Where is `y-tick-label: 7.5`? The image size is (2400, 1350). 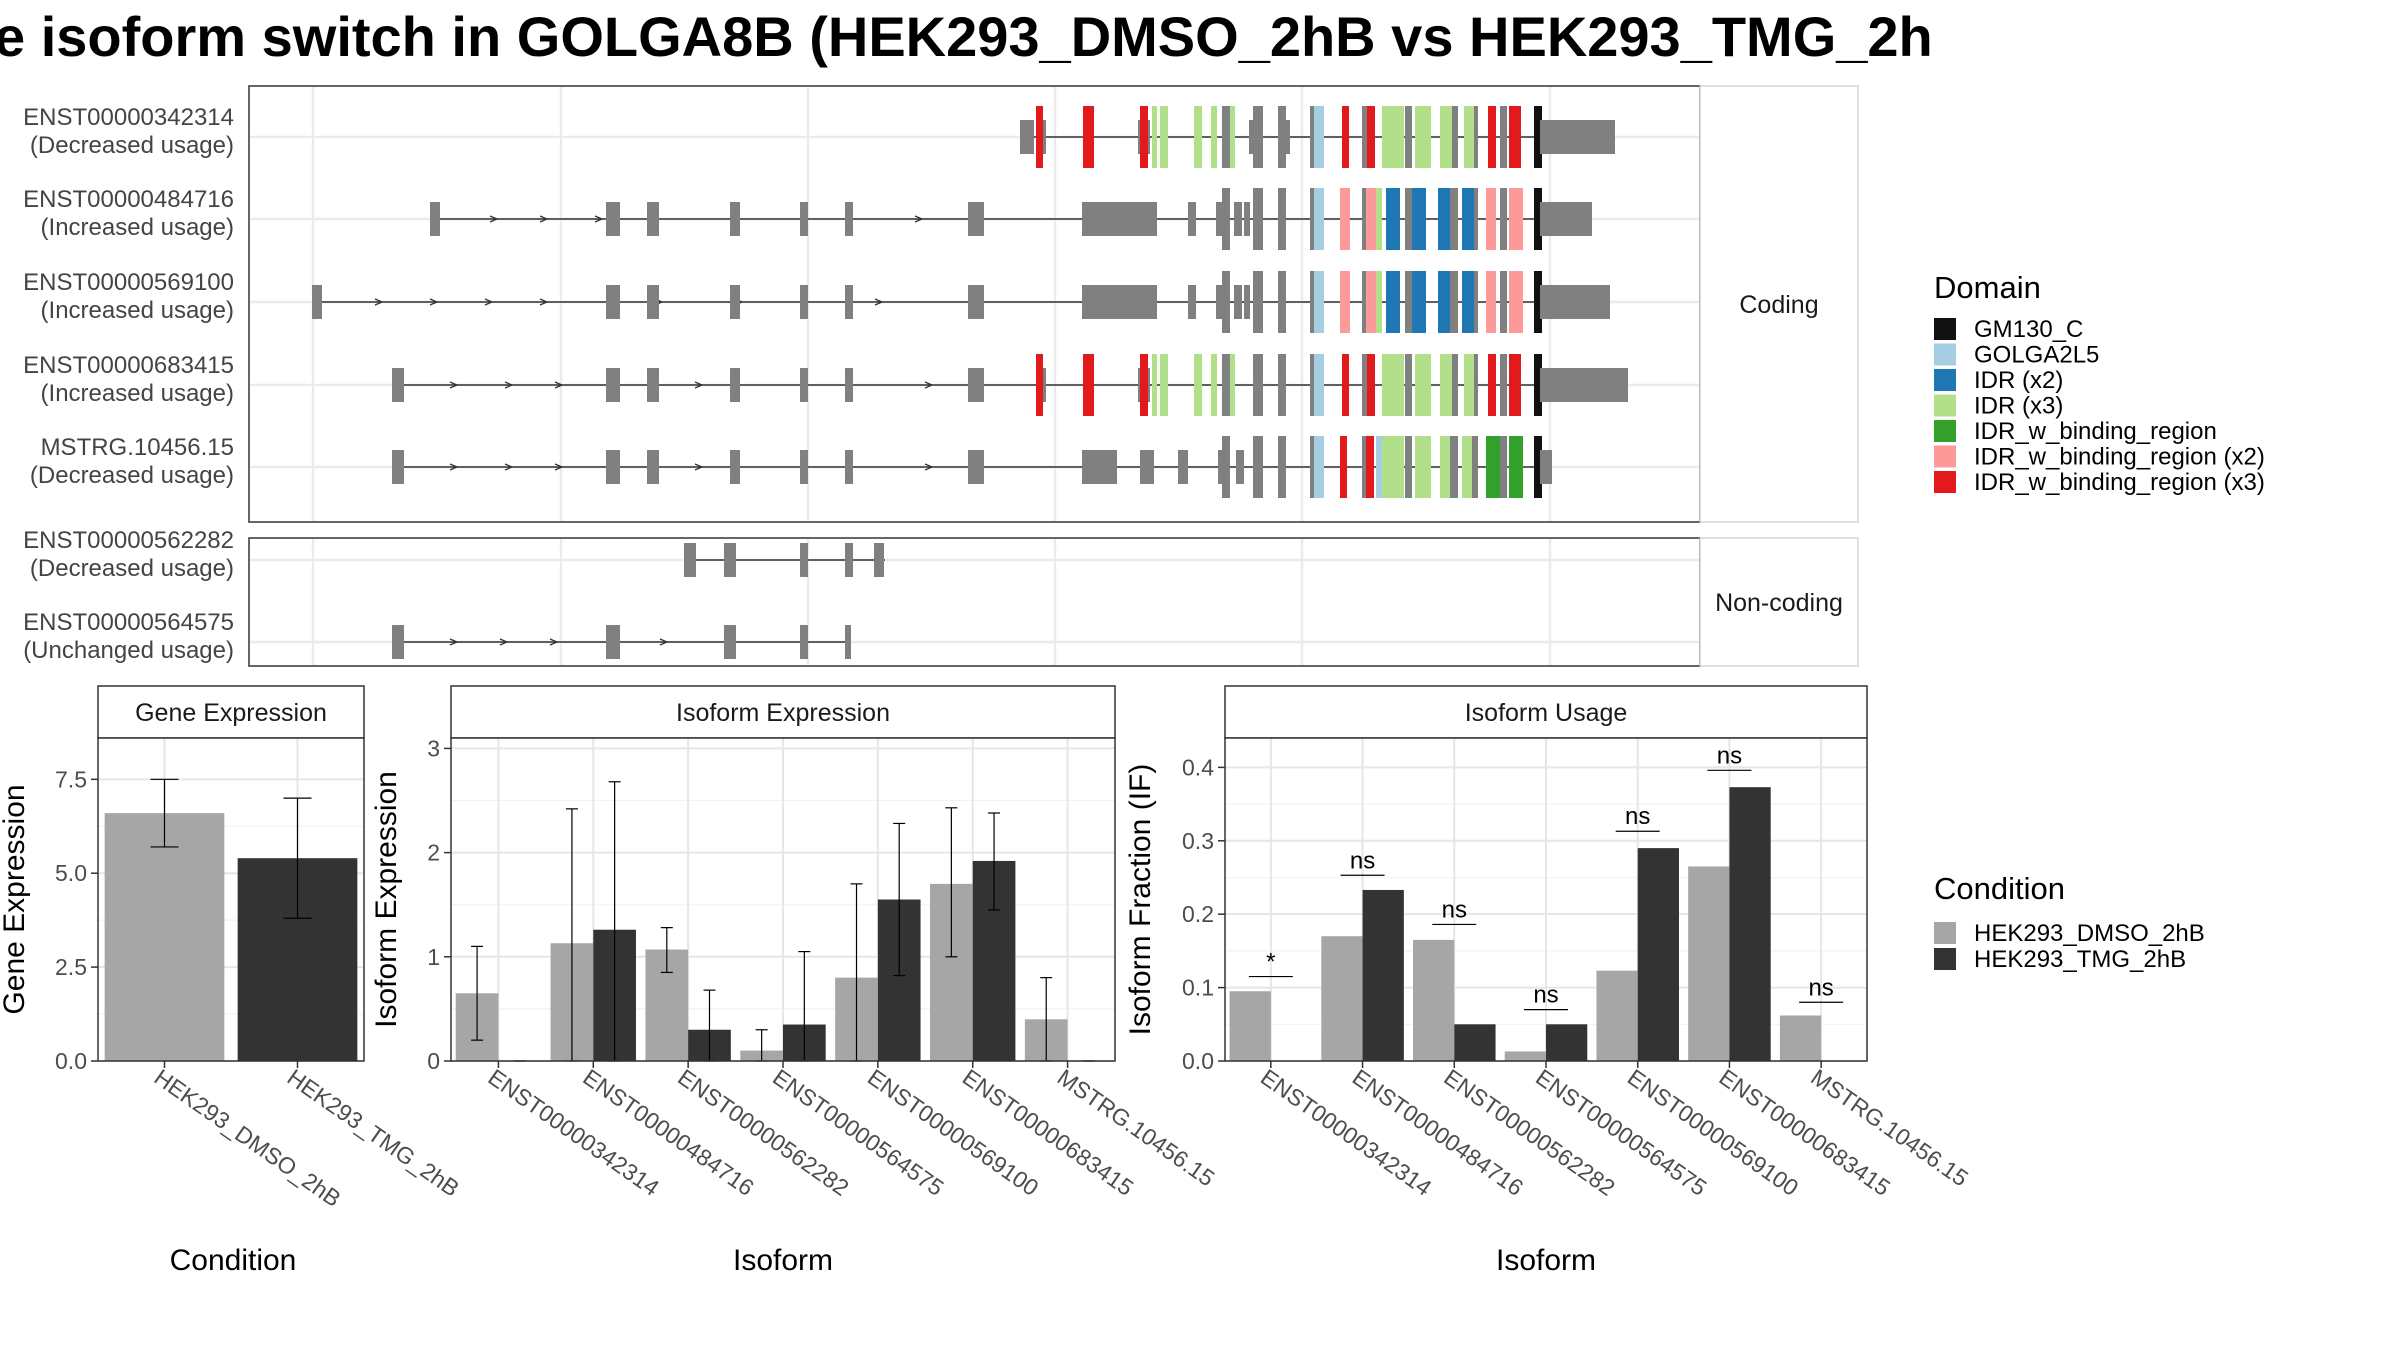 y-tick-label: 7.5 is located at coordinates (71, 779).